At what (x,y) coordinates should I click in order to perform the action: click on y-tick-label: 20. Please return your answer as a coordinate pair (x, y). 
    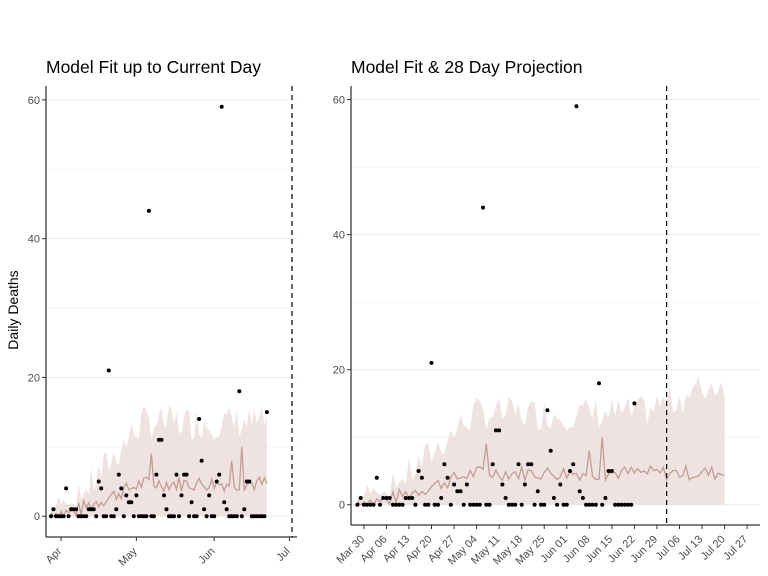
    Looking at the image, I should click on (34, 378).